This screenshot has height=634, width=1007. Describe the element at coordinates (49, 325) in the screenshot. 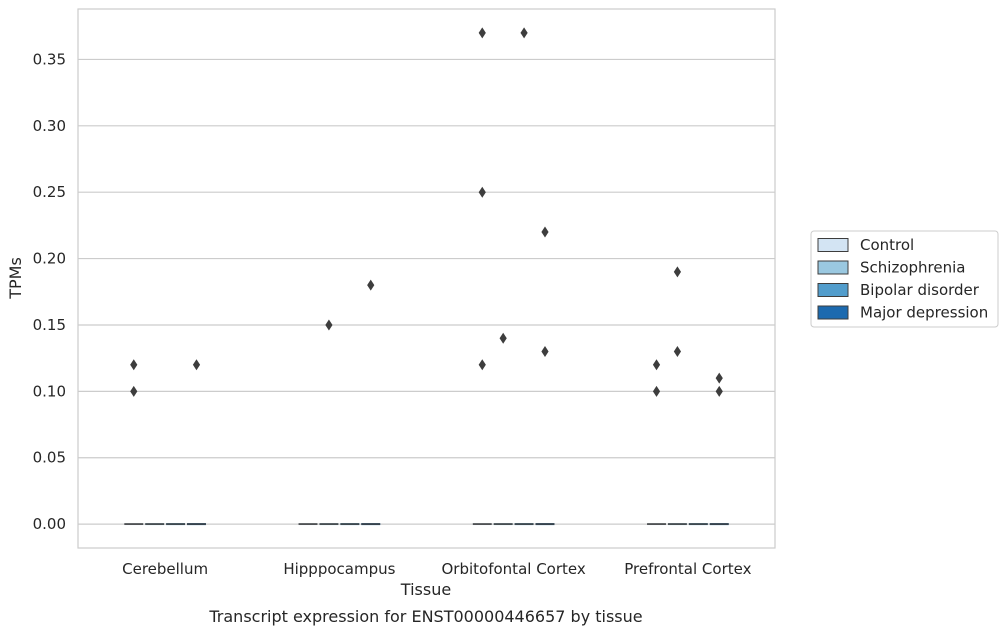

I see `y-tick-label: 0.15` at that location.